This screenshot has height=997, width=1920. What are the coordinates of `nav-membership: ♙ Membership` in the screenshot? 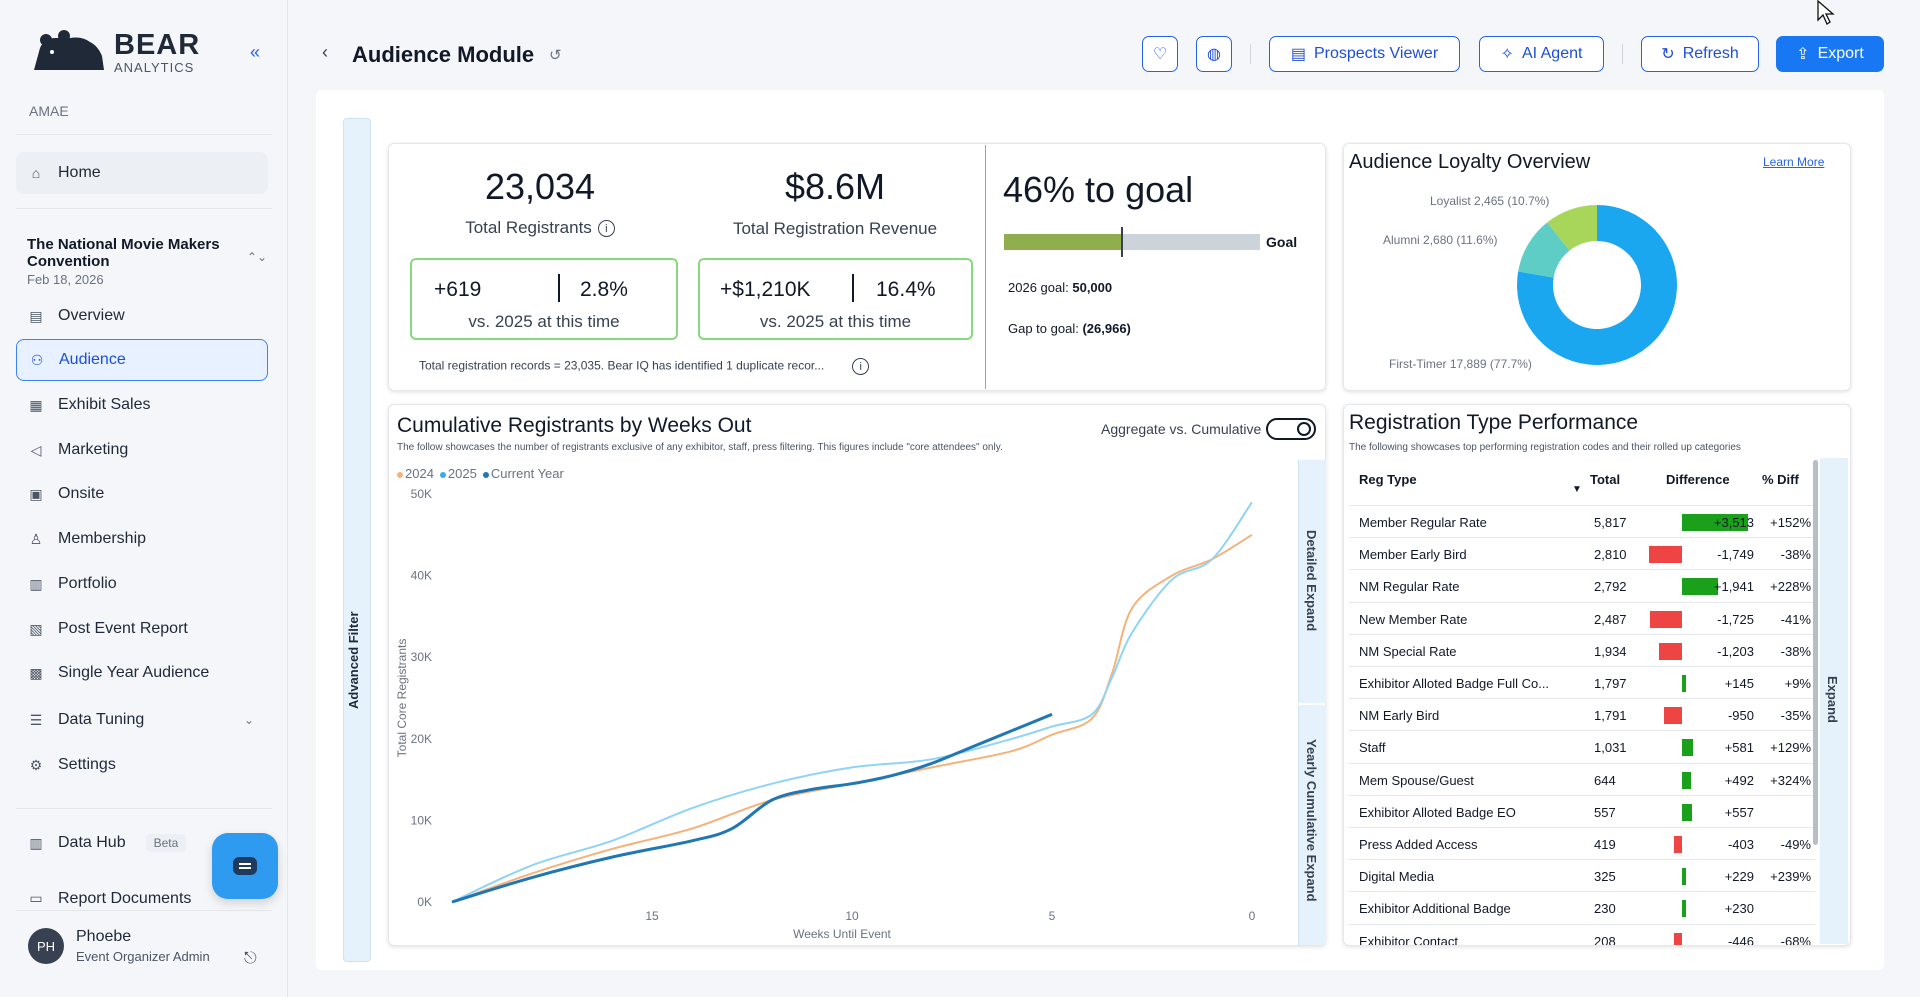 It's located at (142, 539).